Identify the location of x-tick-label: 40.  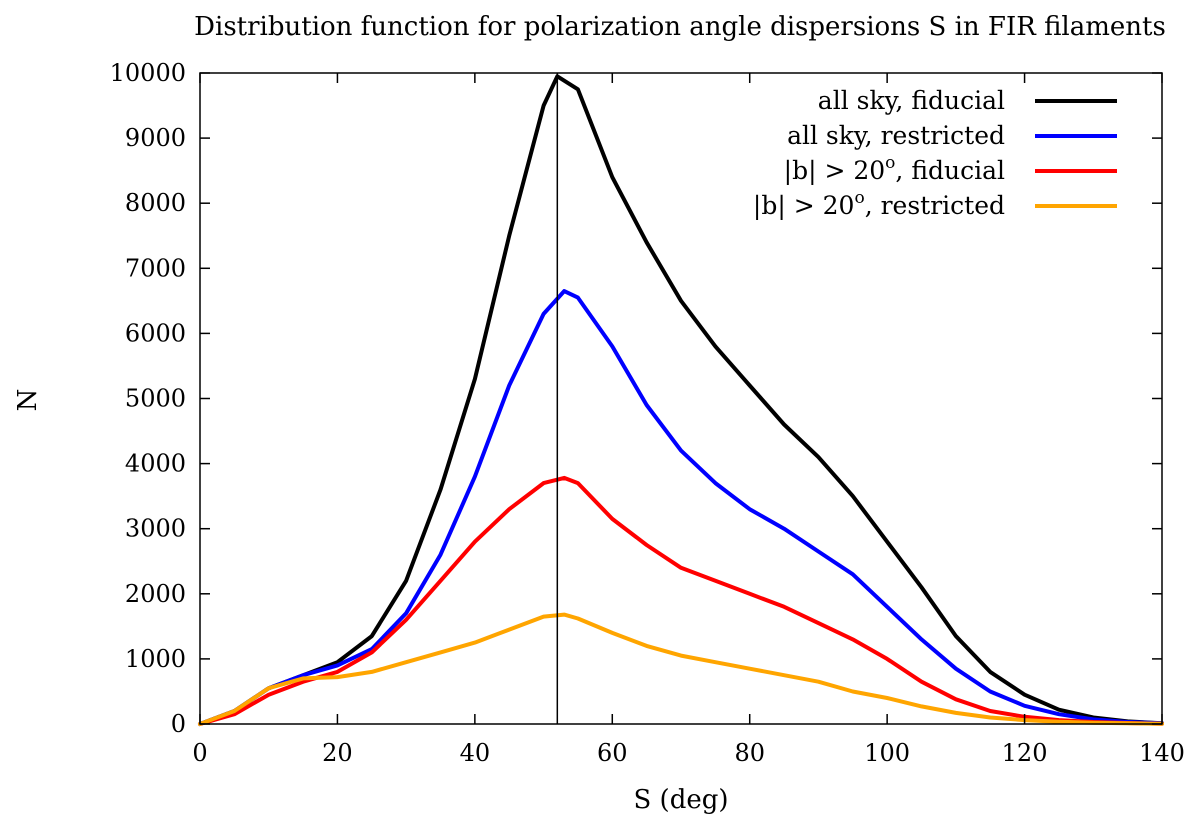
(475, 753).